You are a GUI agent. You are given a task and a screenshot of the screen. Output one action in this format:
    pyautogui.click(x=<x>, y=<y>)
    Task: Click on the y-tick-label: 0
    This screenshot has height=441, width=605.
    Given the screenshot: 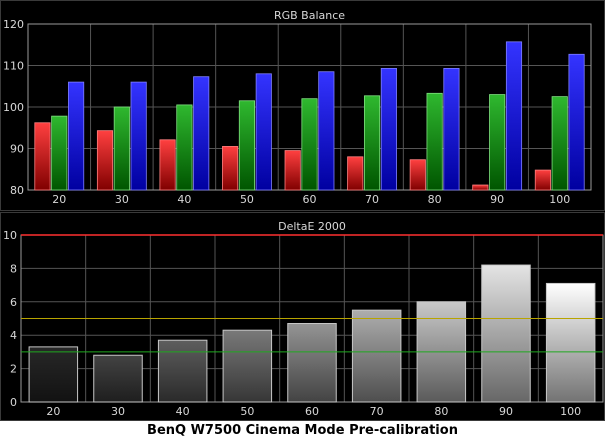 What is the action you would take?
    pyautogui.click(x=13, y=402)
    